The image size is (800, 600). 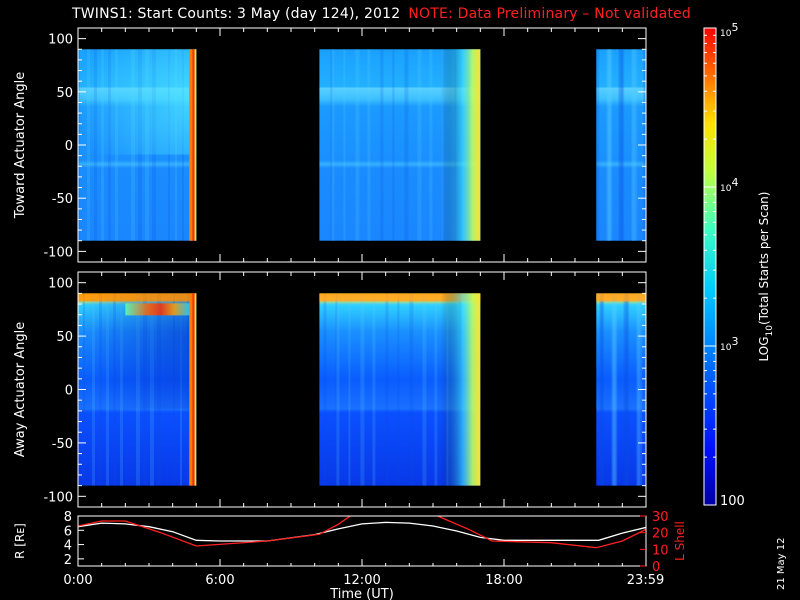 I want to click on toward-ylabel: Toward Actuator Angle, so click(x=20, y=145).